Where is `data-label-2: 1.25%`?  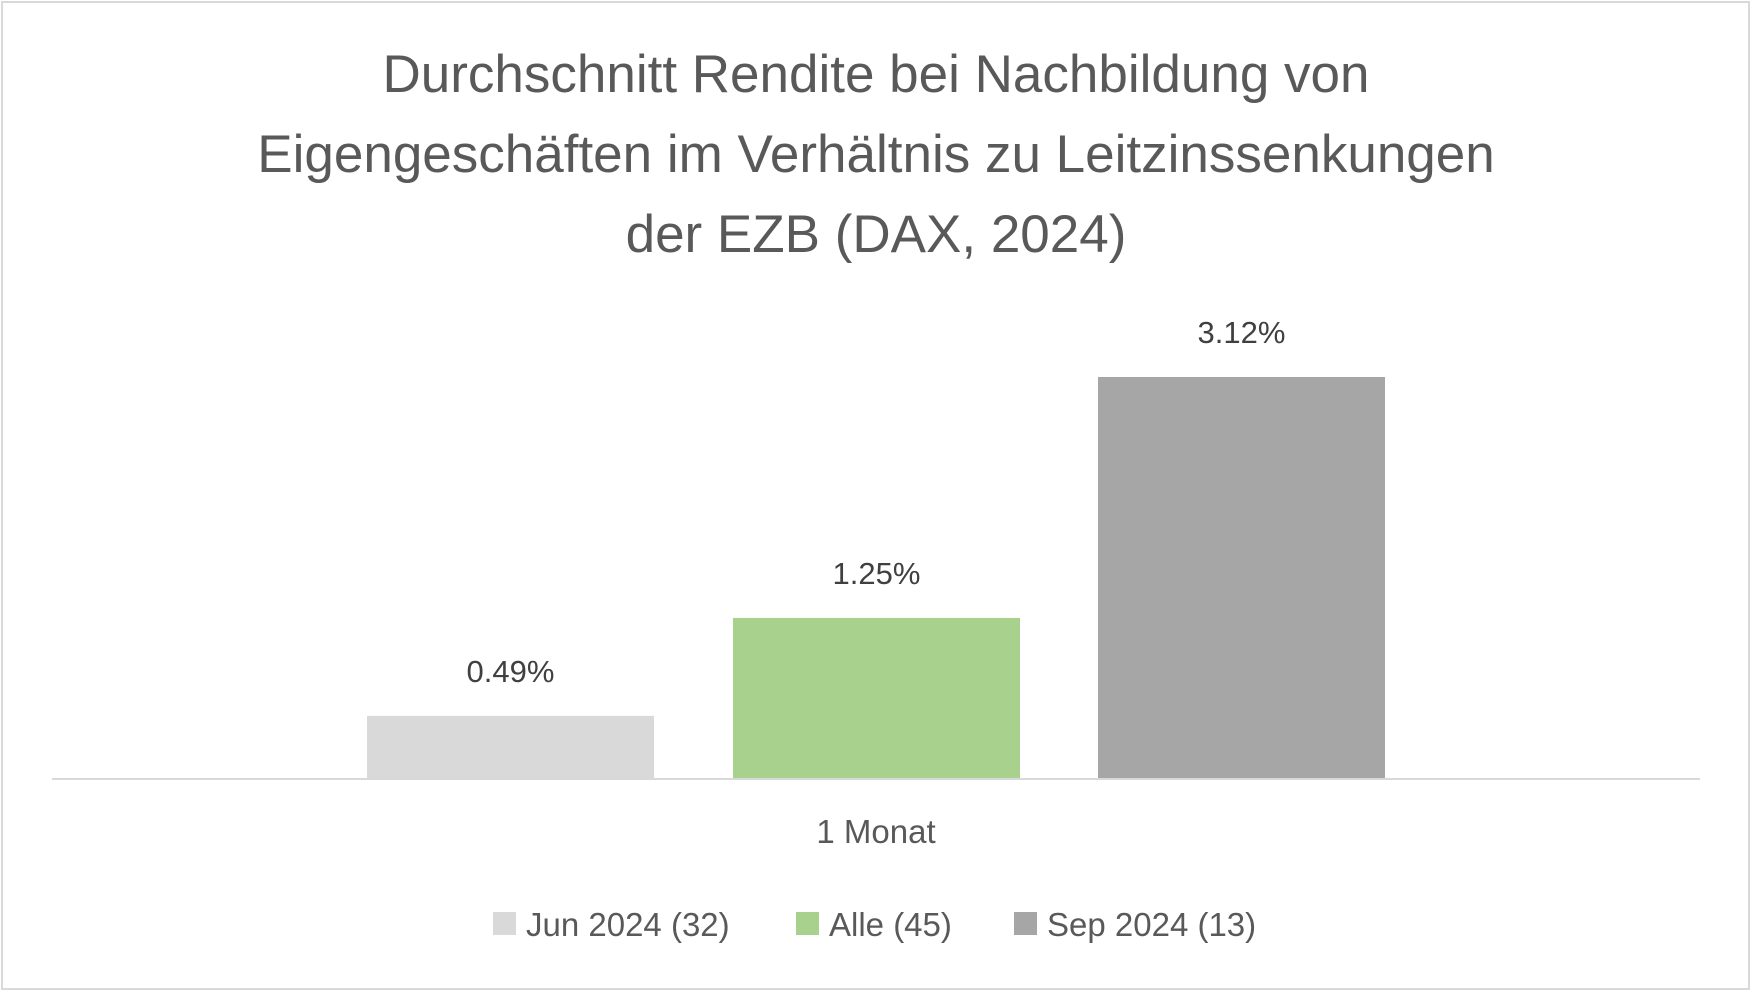 data-label-2: 1.25% is located at coordinates (877, 573).